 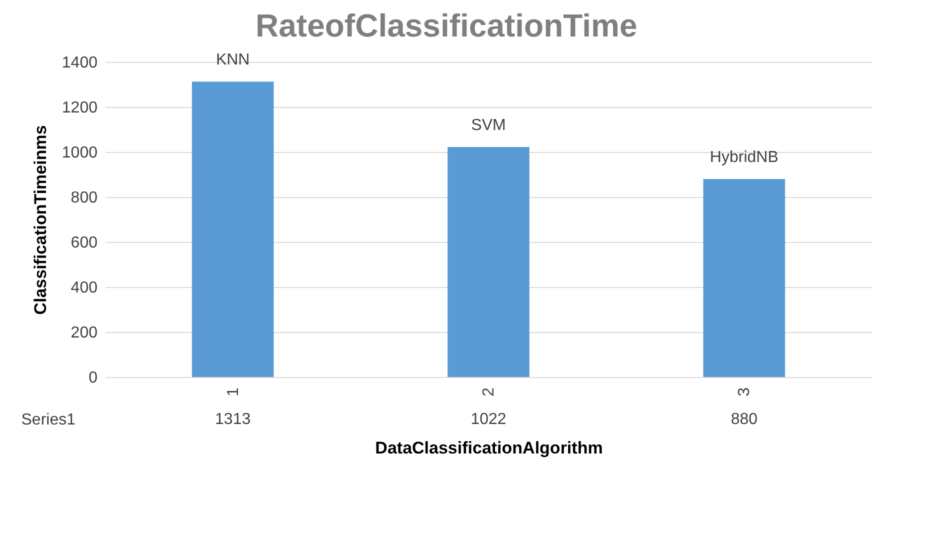 I want to click on y-tick-label: 600, so click(x=84, y=243).